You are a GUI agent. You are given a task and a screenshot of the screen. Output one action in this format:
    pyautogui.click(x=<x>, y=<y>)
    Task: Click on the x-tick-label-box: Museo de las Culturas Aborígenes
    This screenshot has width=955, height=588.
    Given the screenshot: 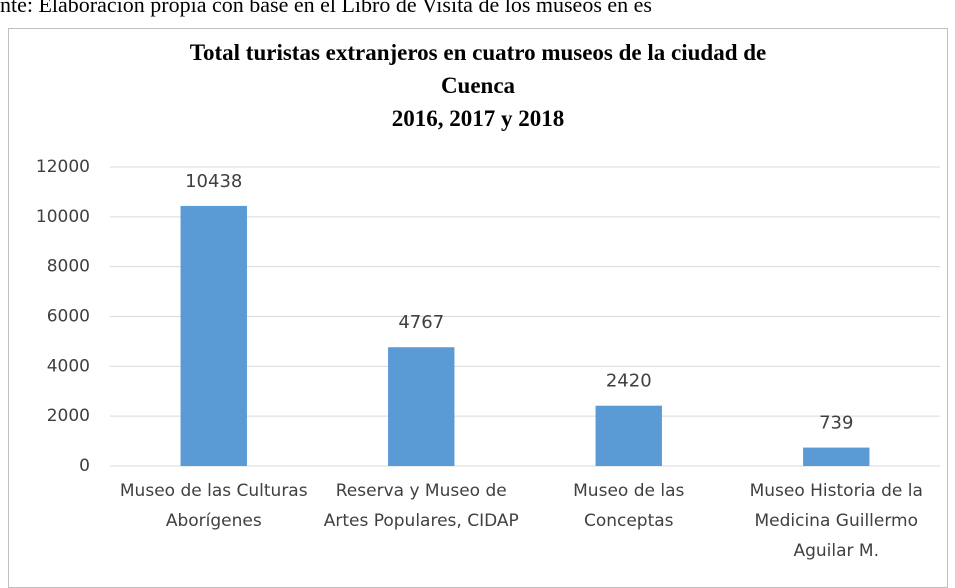 What is the action you would take?
    pyautogui.click(x=213, y=506)
    